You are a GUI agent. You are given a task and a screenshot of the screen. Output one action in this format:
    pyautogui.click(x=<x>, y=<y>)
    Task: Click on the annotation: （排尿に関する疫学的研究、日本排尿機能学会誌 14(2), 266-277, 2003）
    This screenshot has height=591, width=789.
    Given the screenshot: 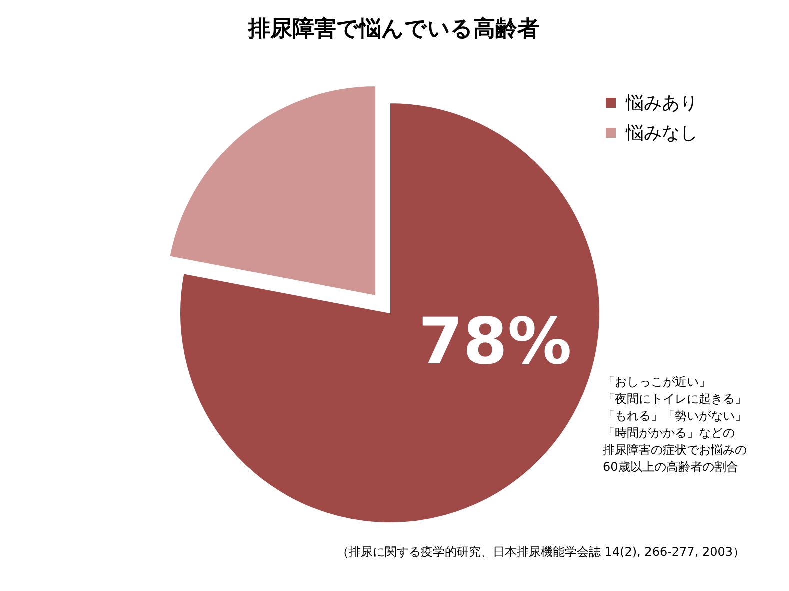 What is the action you would take?
    pyautogui.click(x=540, y=552)
    